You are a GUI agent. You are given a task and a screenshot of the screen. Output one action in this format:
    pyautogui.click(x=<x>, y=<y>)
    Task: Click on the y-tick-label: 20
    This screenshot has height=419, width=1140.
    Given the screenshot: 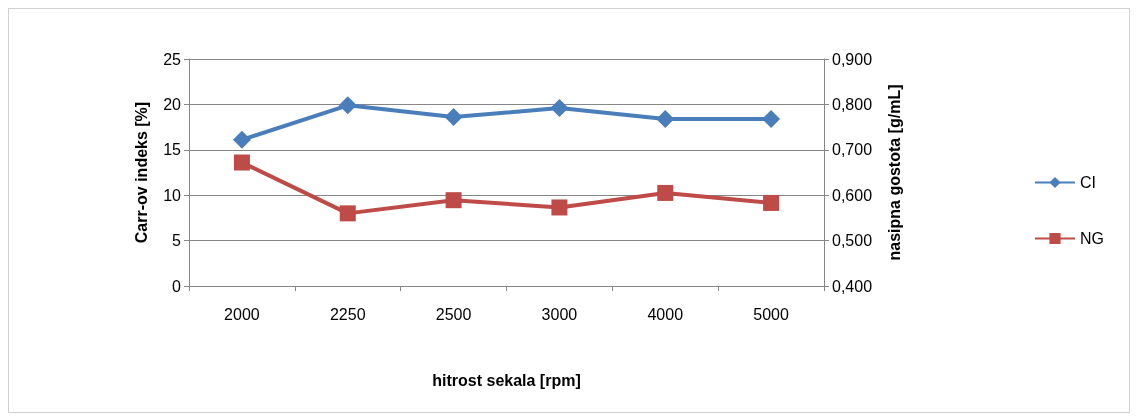 What is the action you would take?
    pyautogui.click(x=172, y=104)
    